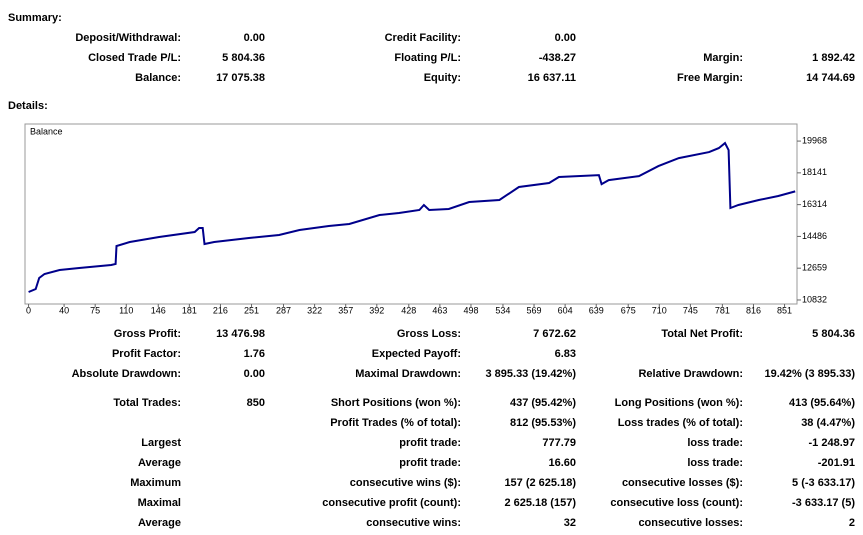  Describe the element at coordinates (147, 403) in the screenshot. I see `field-label: Total Trades:` at that location.